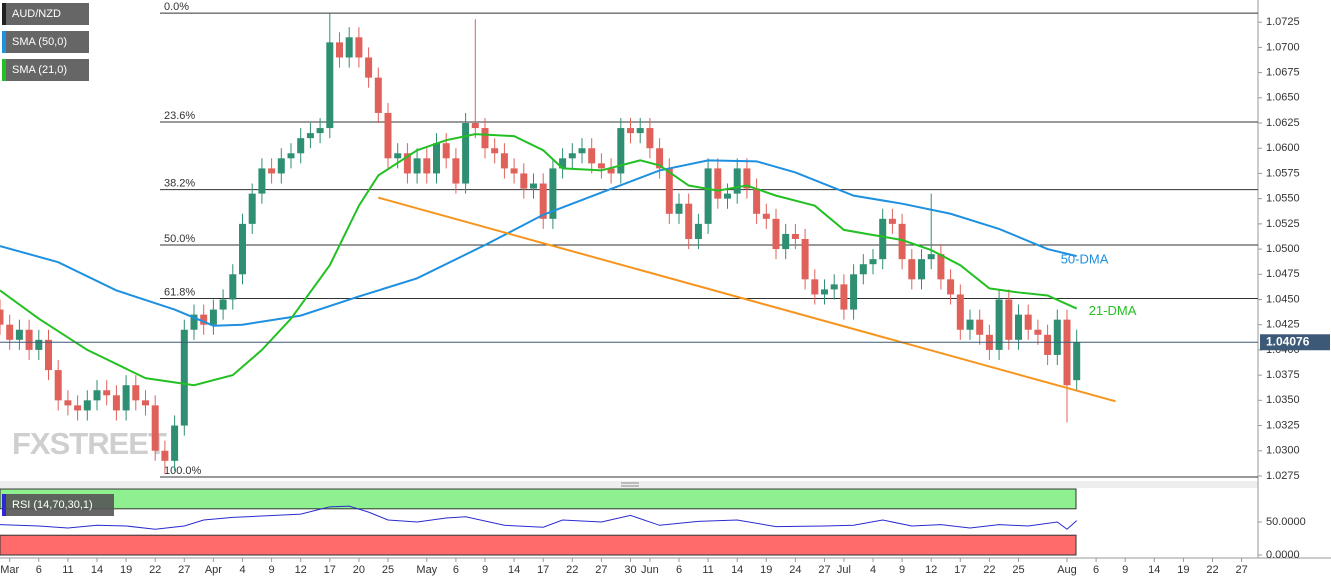 Image resolution: width=1331 pixels, height=588 pixels. I want to click on x-tick-label: 11, so click(707, 570).